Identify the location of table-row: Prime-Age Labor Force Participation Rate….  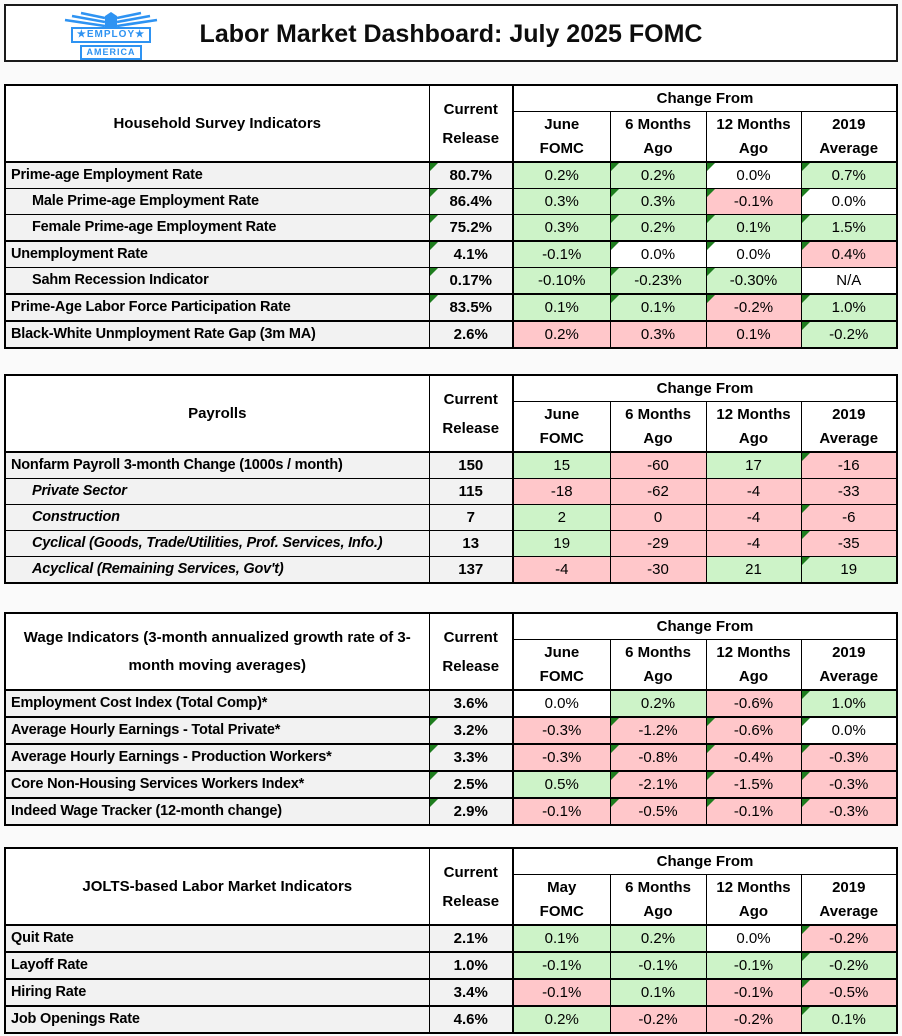
(451, 307).